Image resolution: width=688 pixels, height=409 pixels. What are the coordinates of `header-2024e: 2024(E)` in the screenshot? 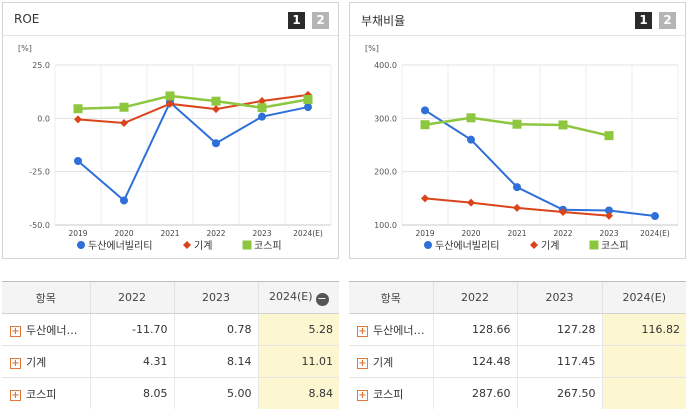 It's located at (643, 297).